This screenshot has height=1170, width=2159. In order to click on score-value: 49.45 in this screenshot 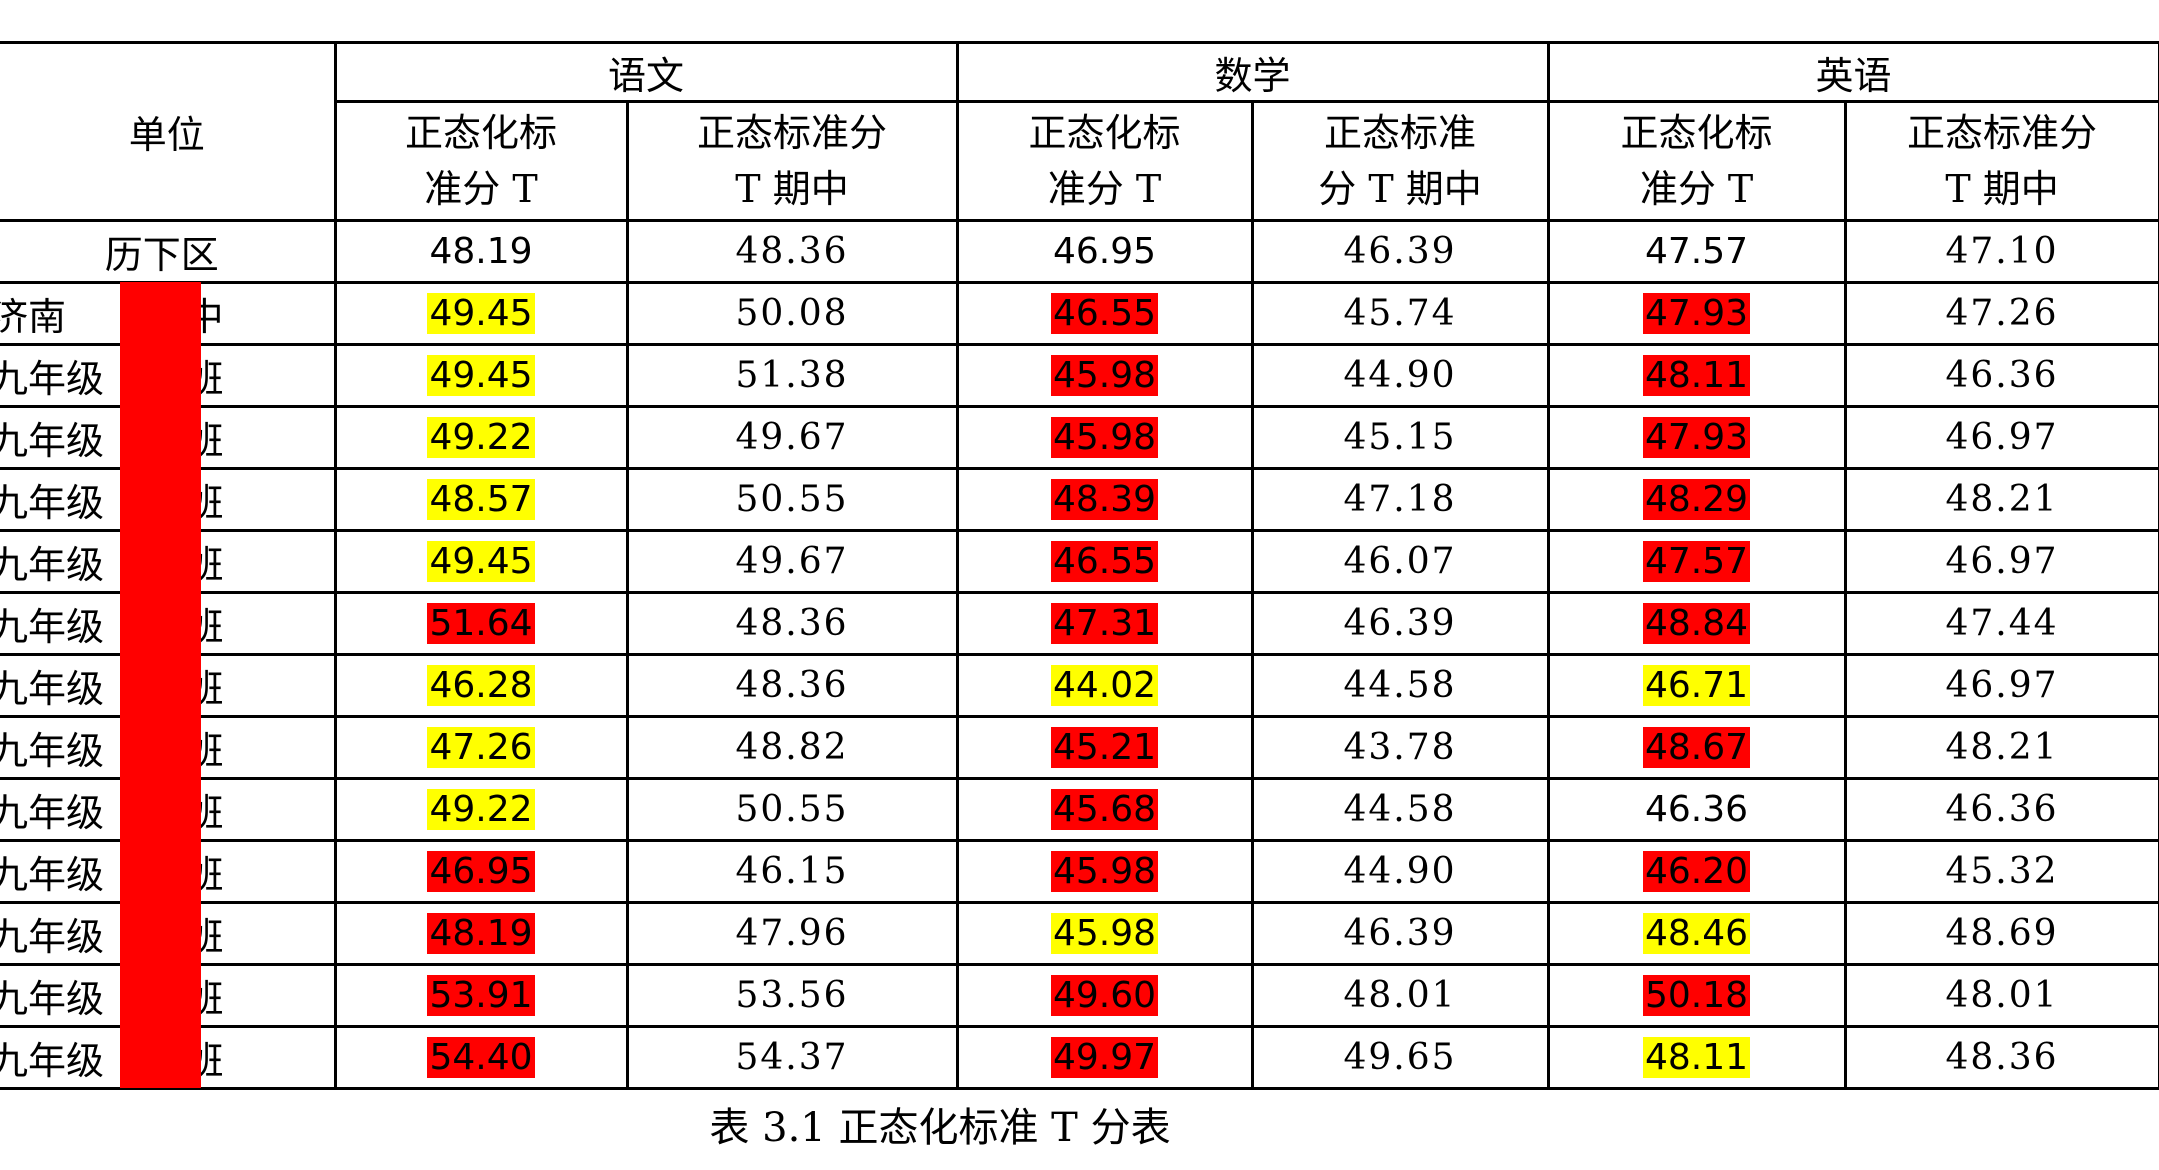, I will do `click(481, 375)`.